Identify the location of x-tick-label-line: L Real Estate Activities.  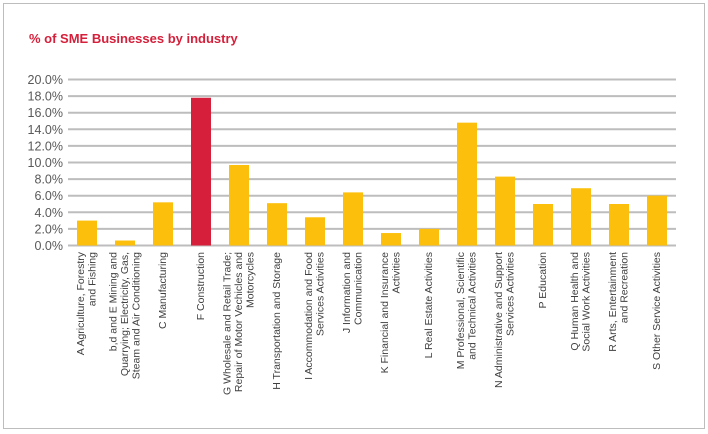
(429, 305).